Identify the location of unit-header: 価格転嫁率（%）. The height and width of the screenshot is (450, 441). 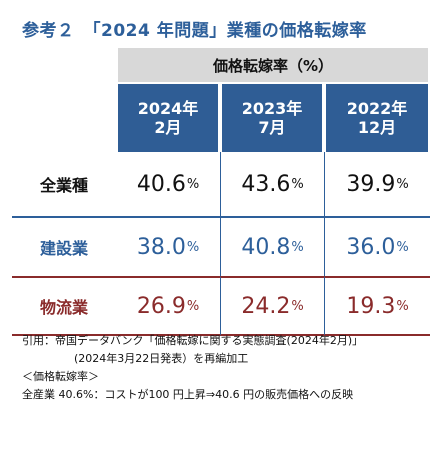
(273, 65).